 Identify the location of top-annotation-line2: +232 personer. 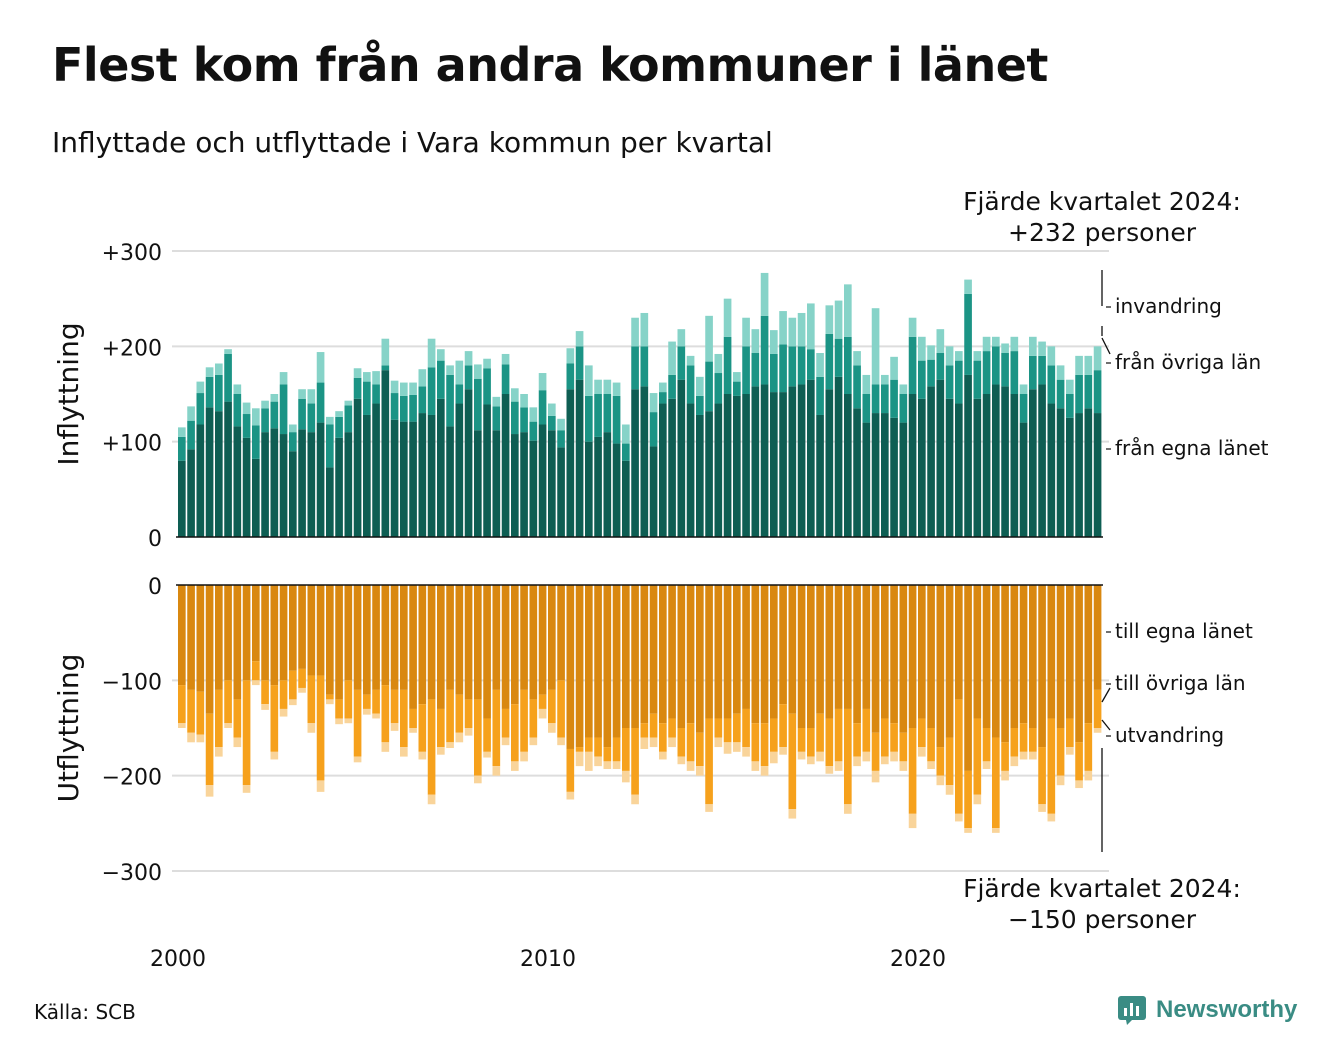
(1102, 232).